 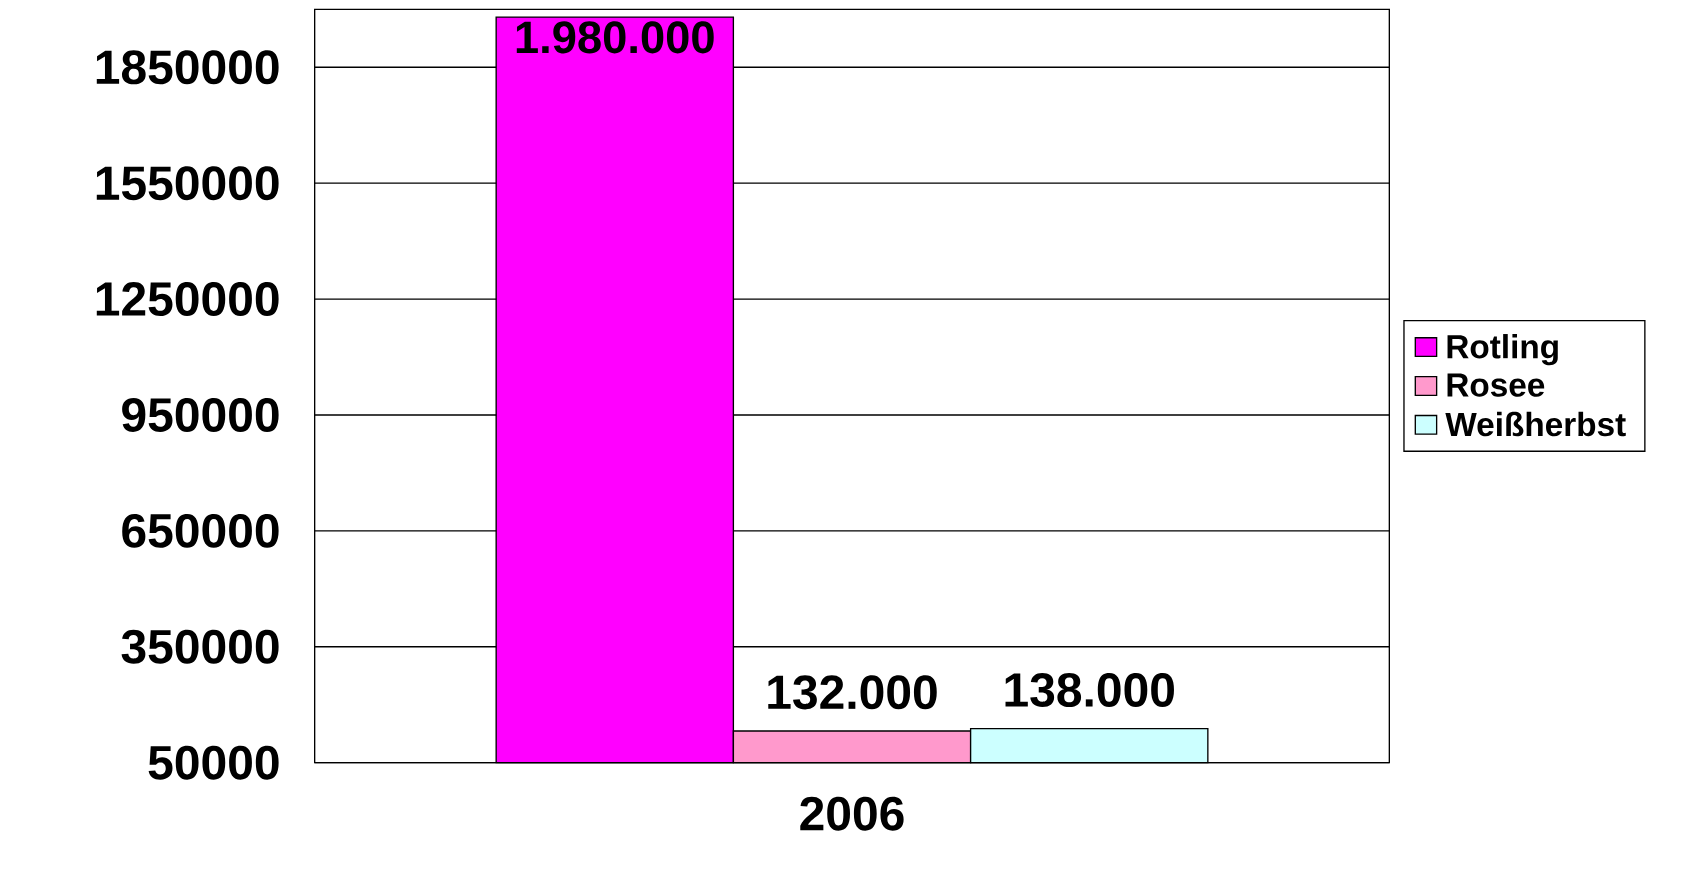 What do you see at coordinates (213, 762) in the screenshot?
I see `y-tick-label: 50000` at bounding box center [213, 762].